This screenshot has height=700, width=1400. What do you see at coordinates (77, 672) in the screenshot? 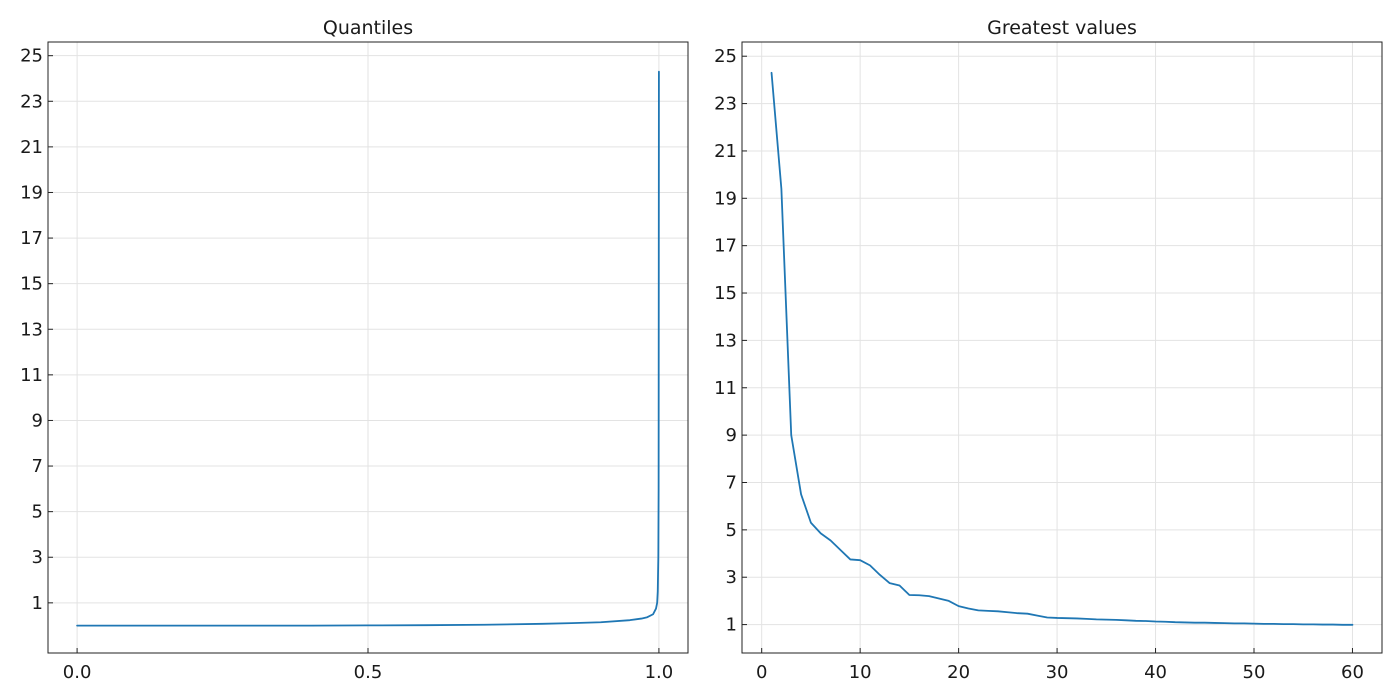
I see `x-tick-label: 0.0` at bounding box center [77, 672].